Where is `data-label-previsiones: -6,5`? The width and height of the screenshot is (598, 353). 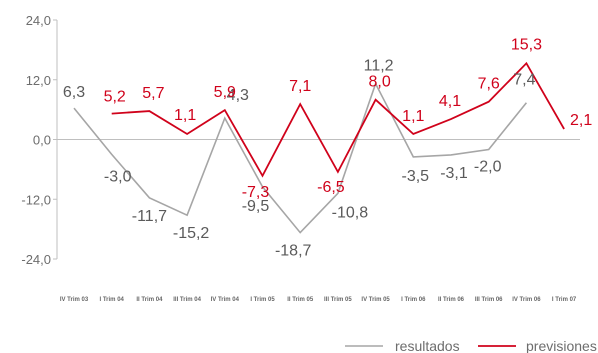
data-label-previsiones: -6,5 is located at coordinates (331, 187).